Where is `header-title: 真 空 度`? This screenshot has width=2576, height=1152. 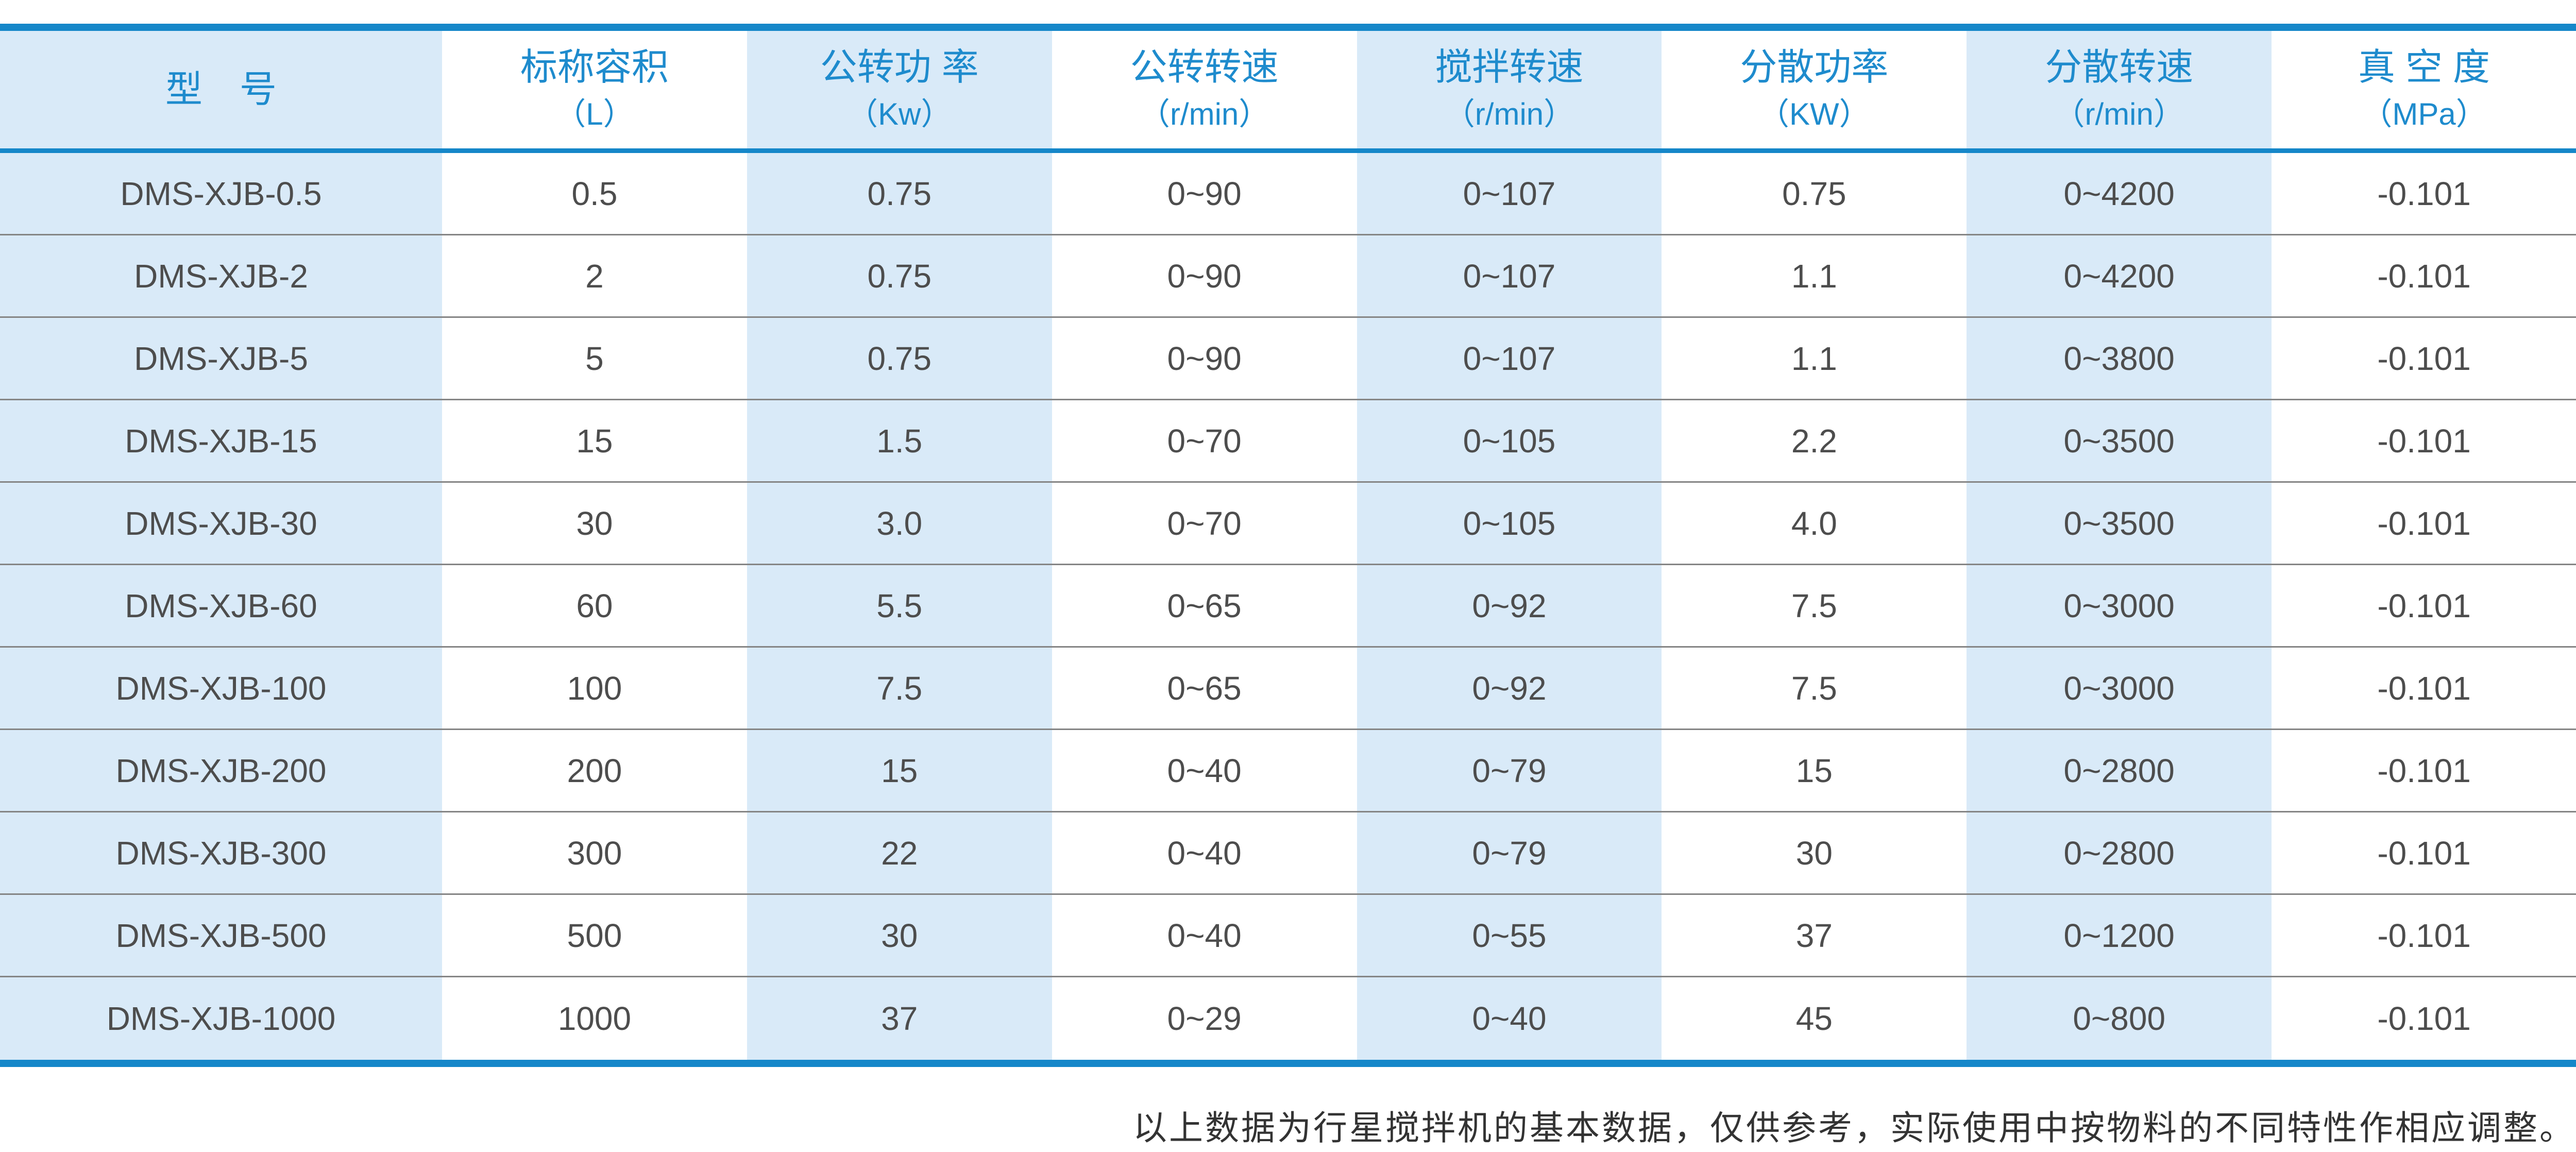 header-title: 真 空 度 is located at coordinates (2424, 67).